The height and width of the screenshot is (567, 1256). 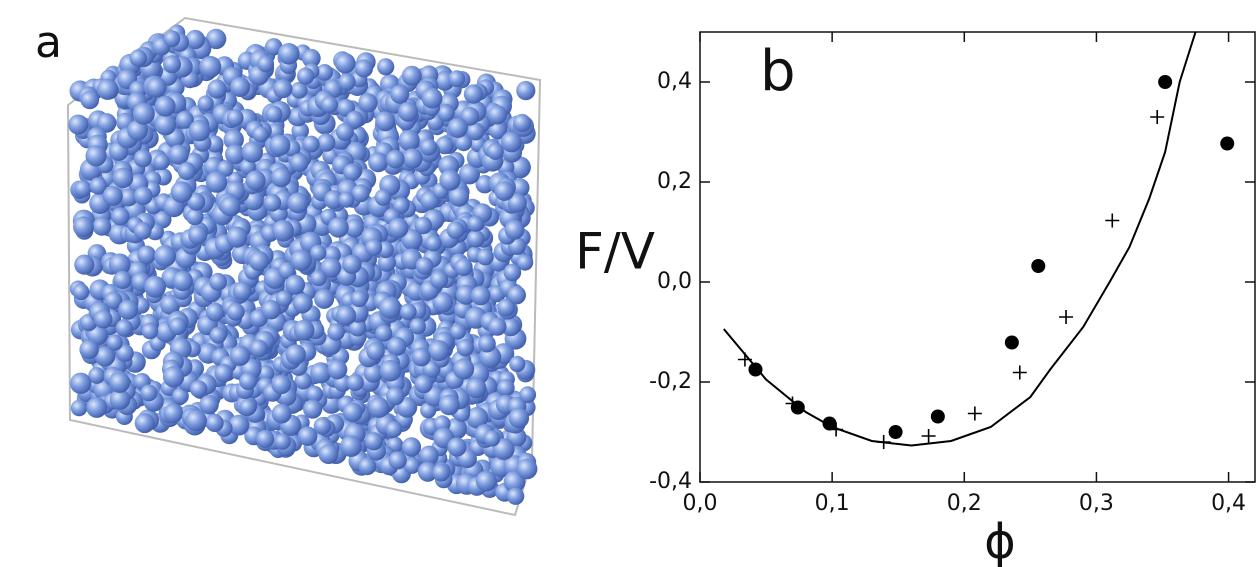 I want to click on panel-label: a, so click(x=48, y=42).